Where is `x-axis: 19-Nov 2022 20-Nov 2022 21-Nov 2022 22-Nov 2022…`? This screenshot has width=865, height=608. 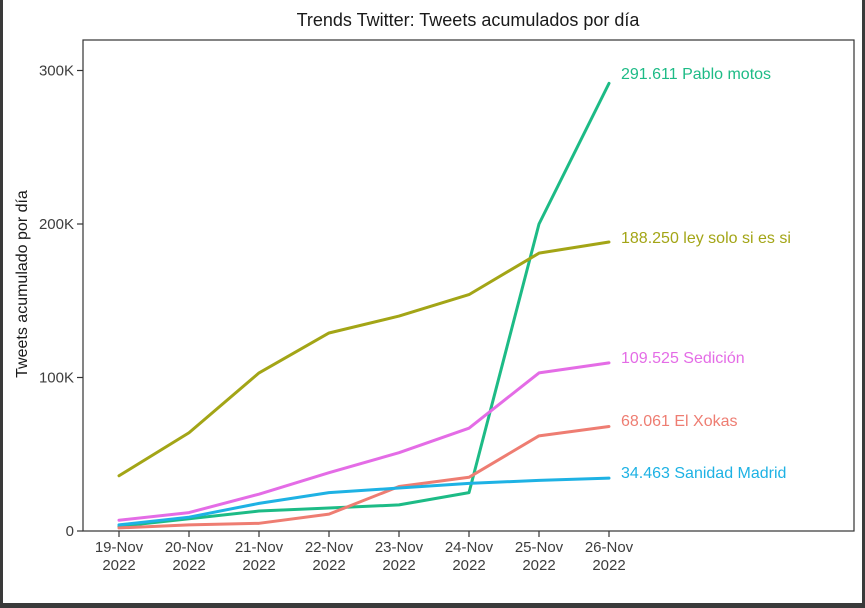 x-axis: 19-Nov 2022 20-Nov 2022 21-Nov 2022 22-Nov 2022… is located at coordinates (364, 552).